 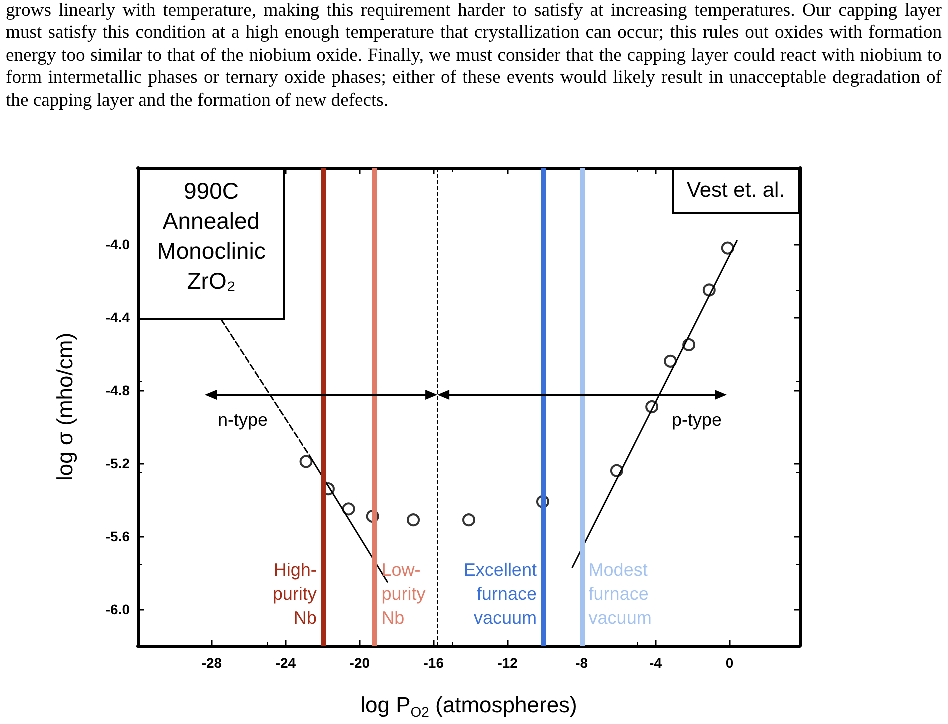 What do you see at coordinates (211, 244) in the screenshot?
I see `annotation: 990C Annealed Monoclinic ZrO₂` at bounding box center [211, 244].